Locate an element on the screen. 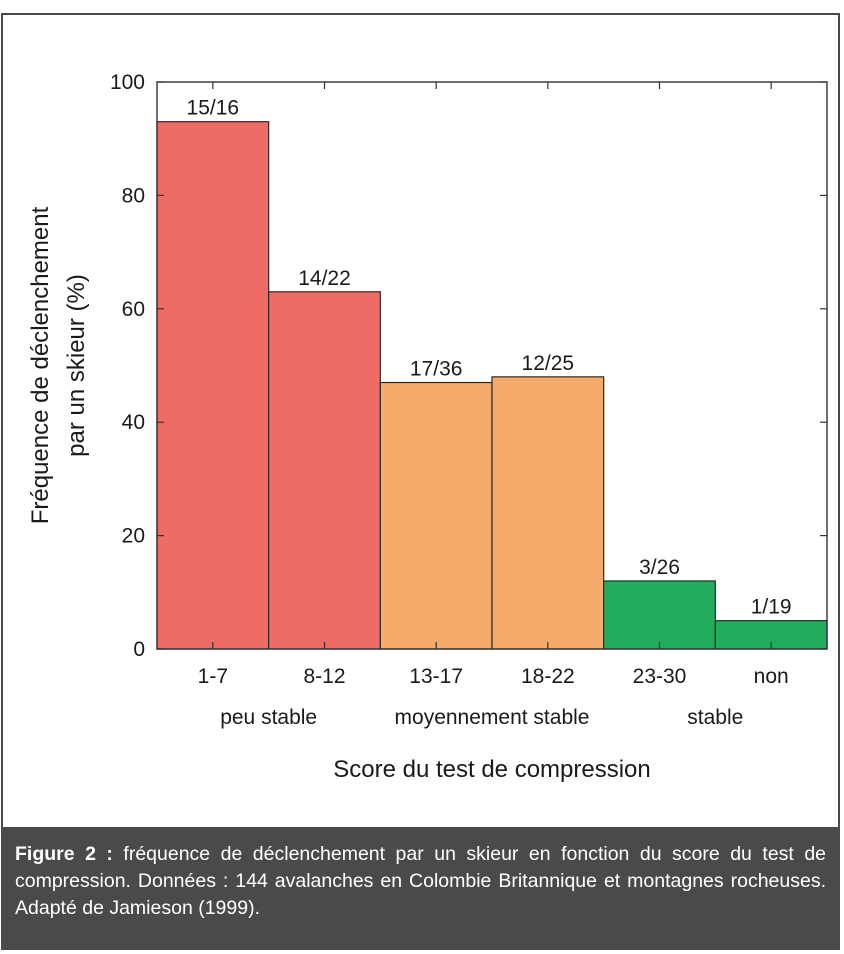 Image resolution: width=844 pixels, height=954 pixels. y-tick-label: 40 is located at coordinates (133, 422).